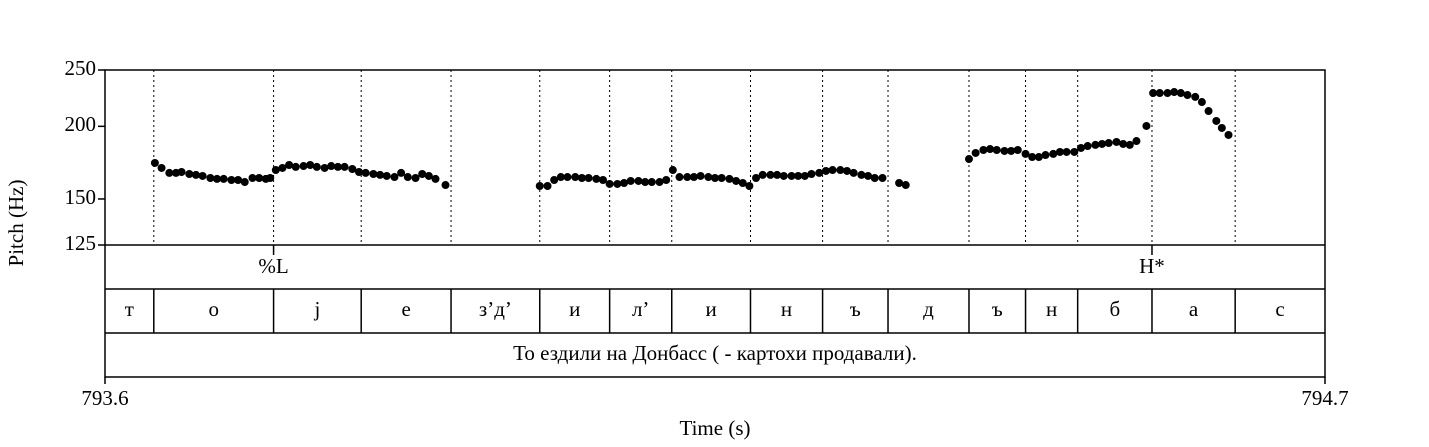 The height and width of the screenshot is (447, 1429). Describe the element at coordinates (81, 197) in the screenshot. I see `y-tick-label: 150` at that location.